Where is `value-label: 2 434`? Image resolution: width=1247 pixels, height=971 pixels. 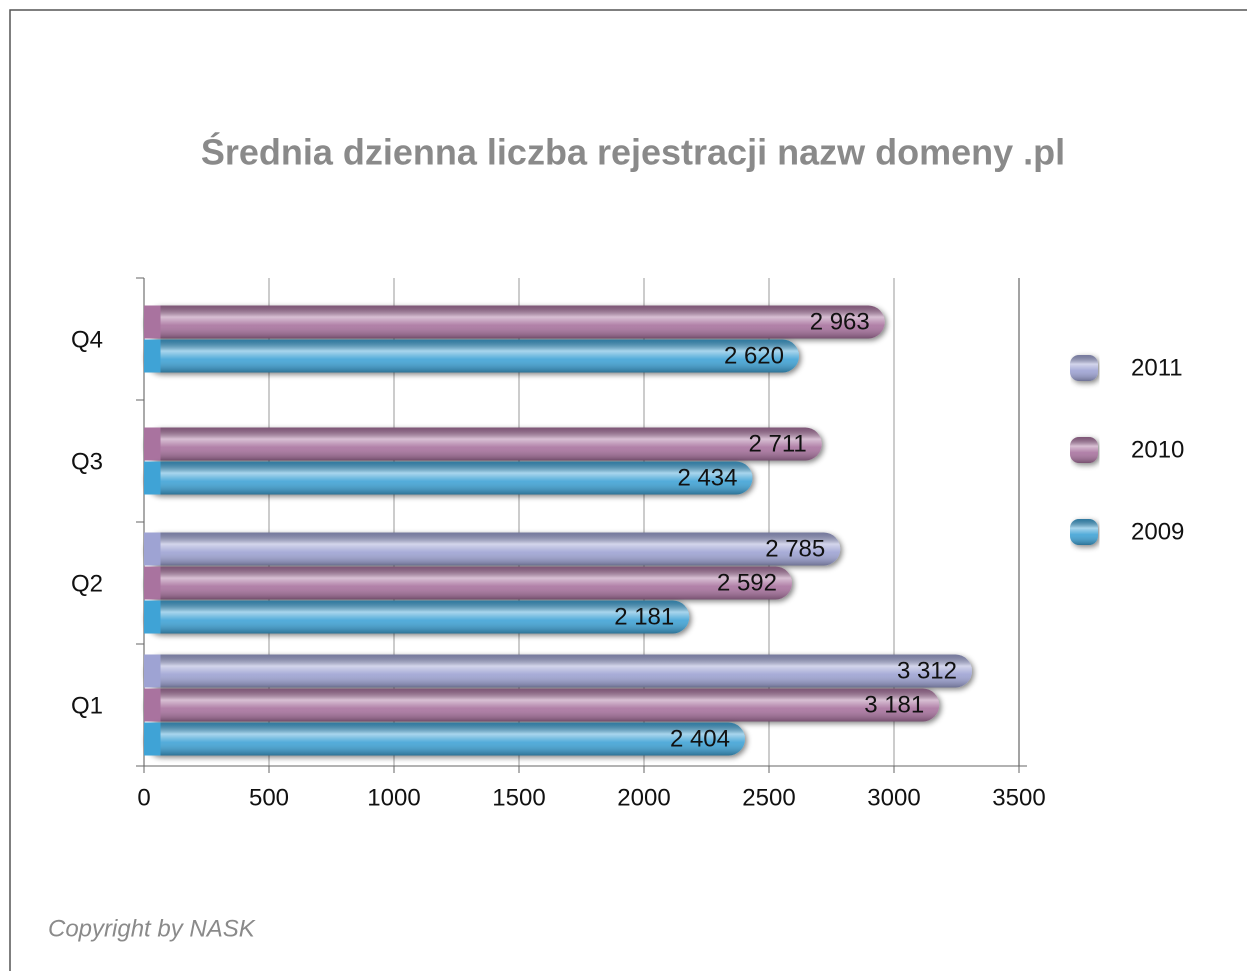 value-label: 2 434 is located at coordinates (707, 477).